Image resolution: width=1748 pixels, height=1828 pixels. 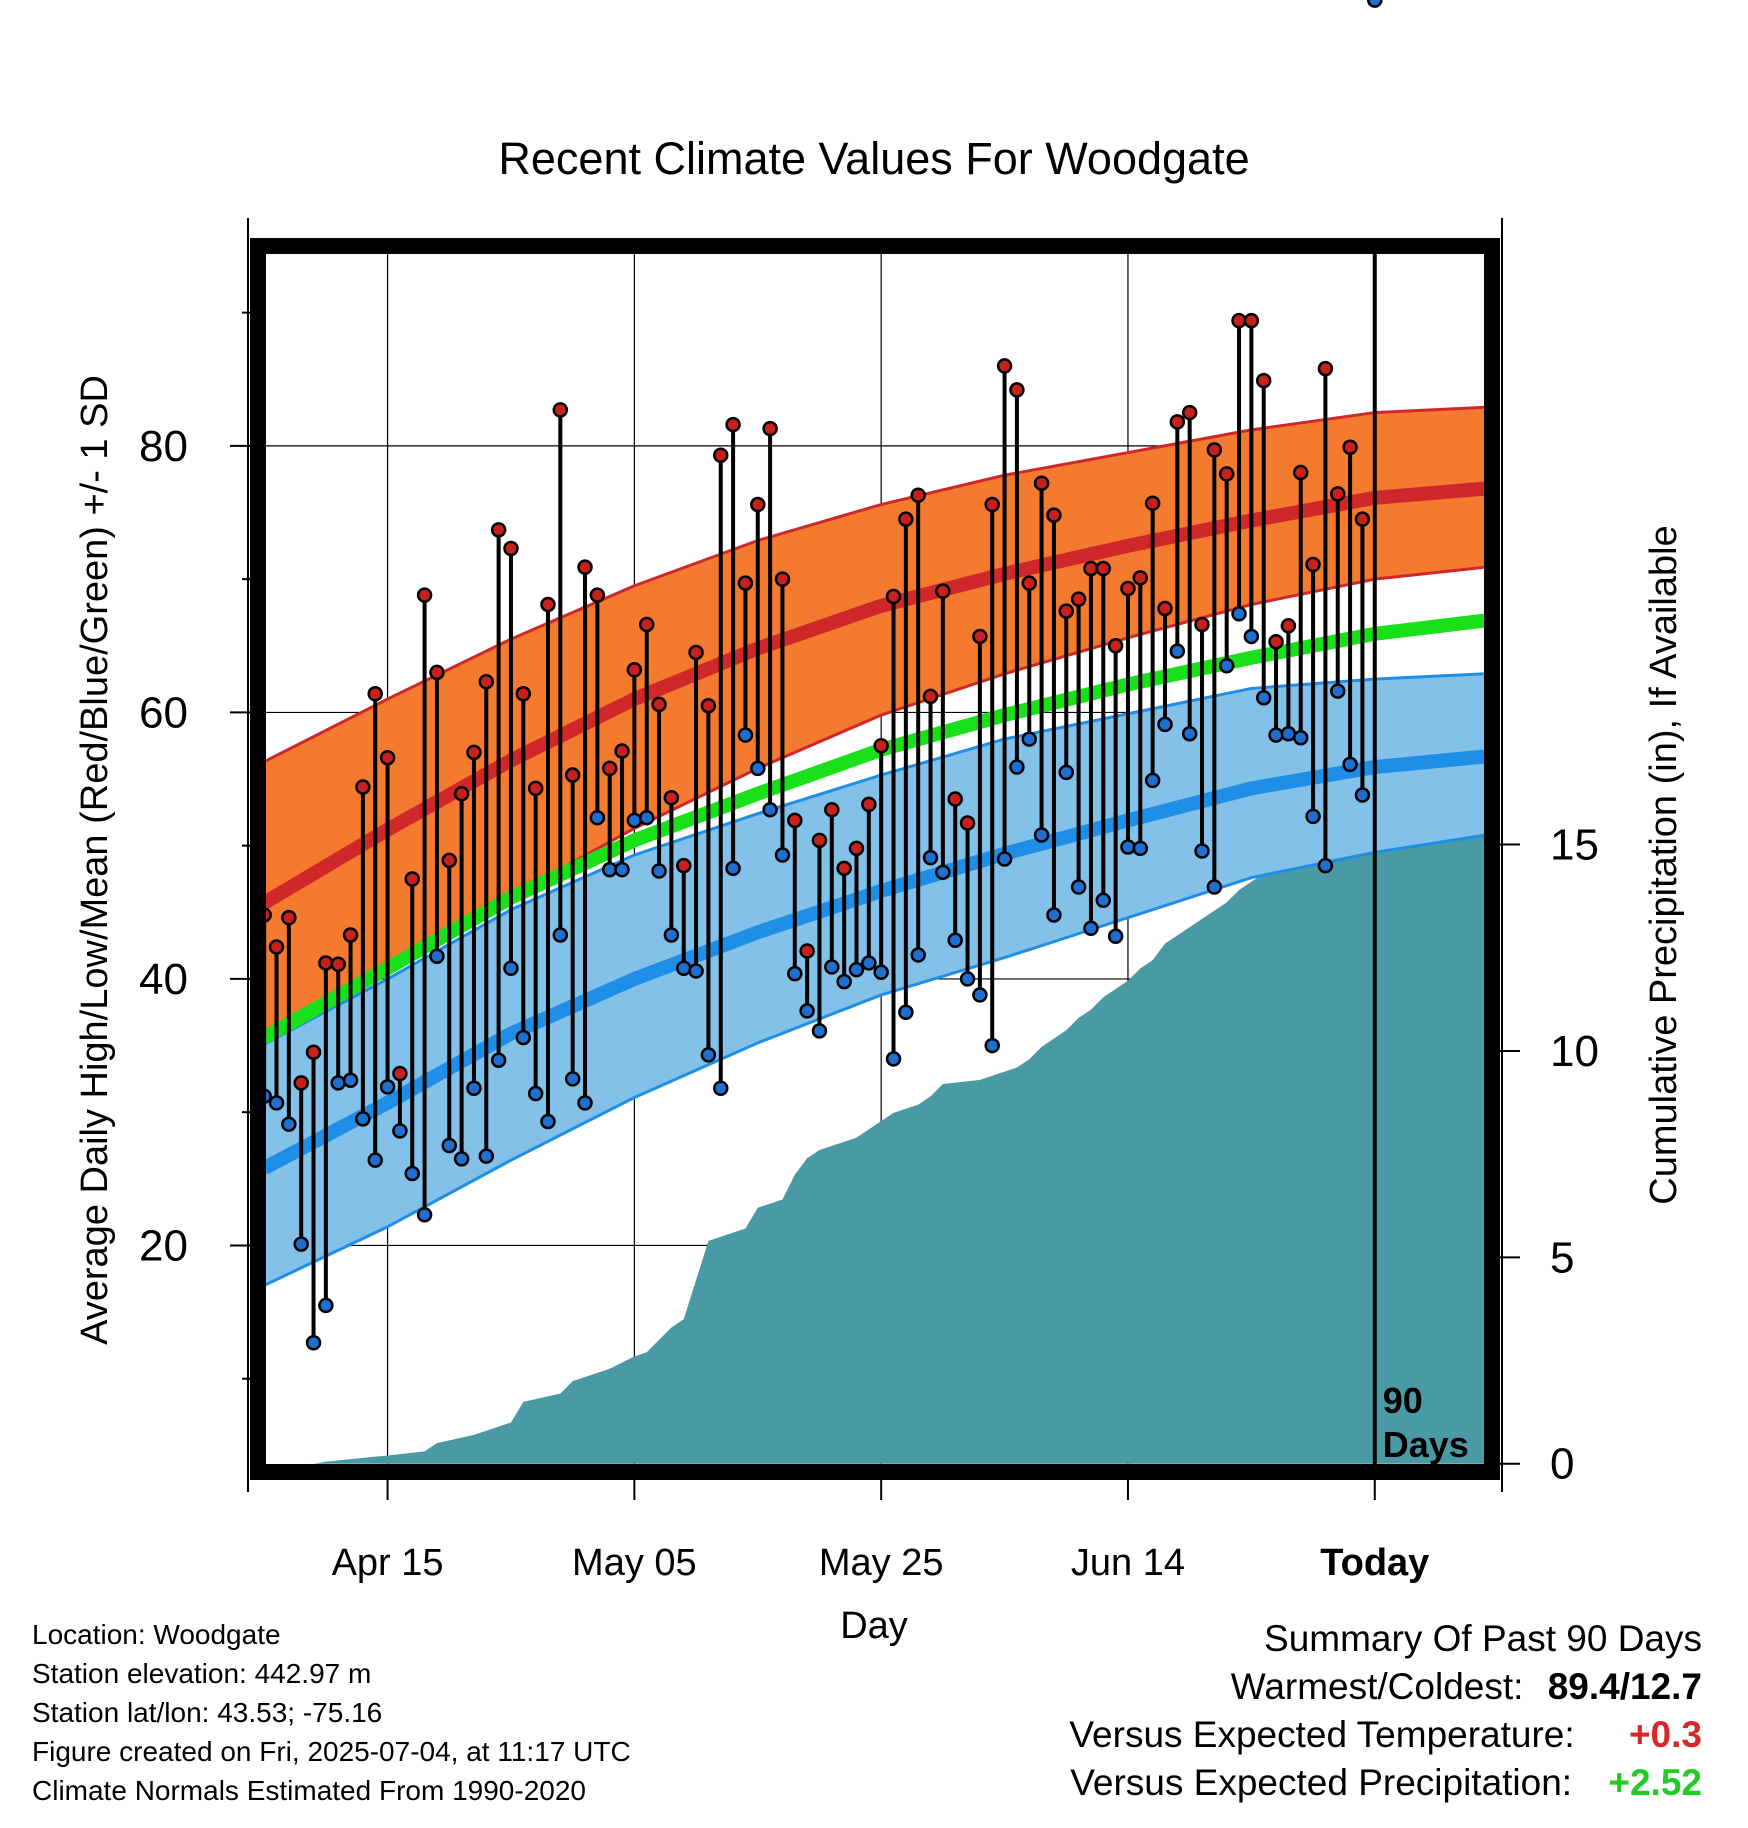 I want to click on warmest-coldest-label: Warmest/Coldest:, so click(x=1377, y=1686).